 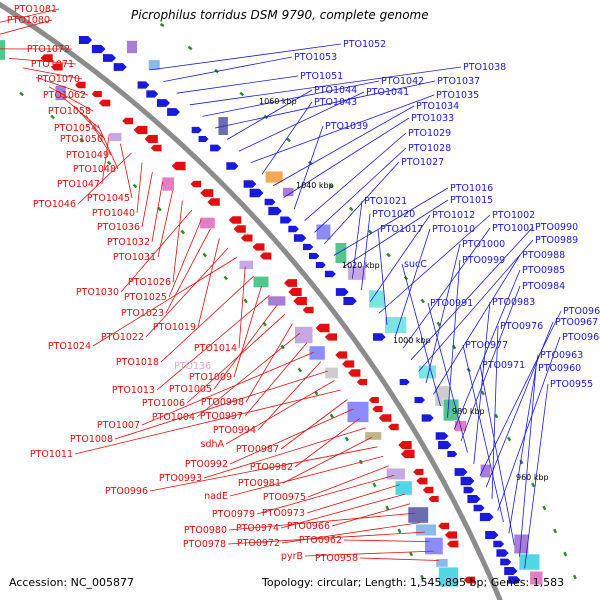 What do you see at coordinates (192, 366) in the screenshot?
I see `rna-gene-label: PTO136` at bounding box center [192, 366].